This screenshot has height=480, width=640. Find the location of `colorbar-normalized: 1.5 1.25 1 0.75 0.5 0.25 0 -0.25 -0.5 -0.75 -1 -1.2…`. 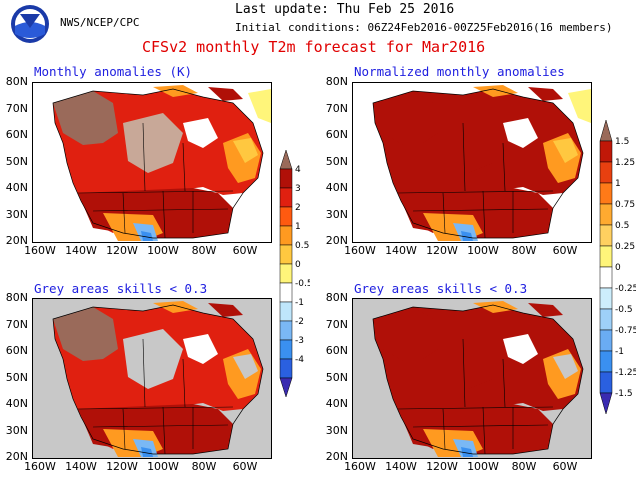

colorbar-normalized: 1.5 1.25 1 0.75 0.5 0.25 0 -0.25 -0.5 -0.75 -1 -1.2… is located at coordinates (617, 272).